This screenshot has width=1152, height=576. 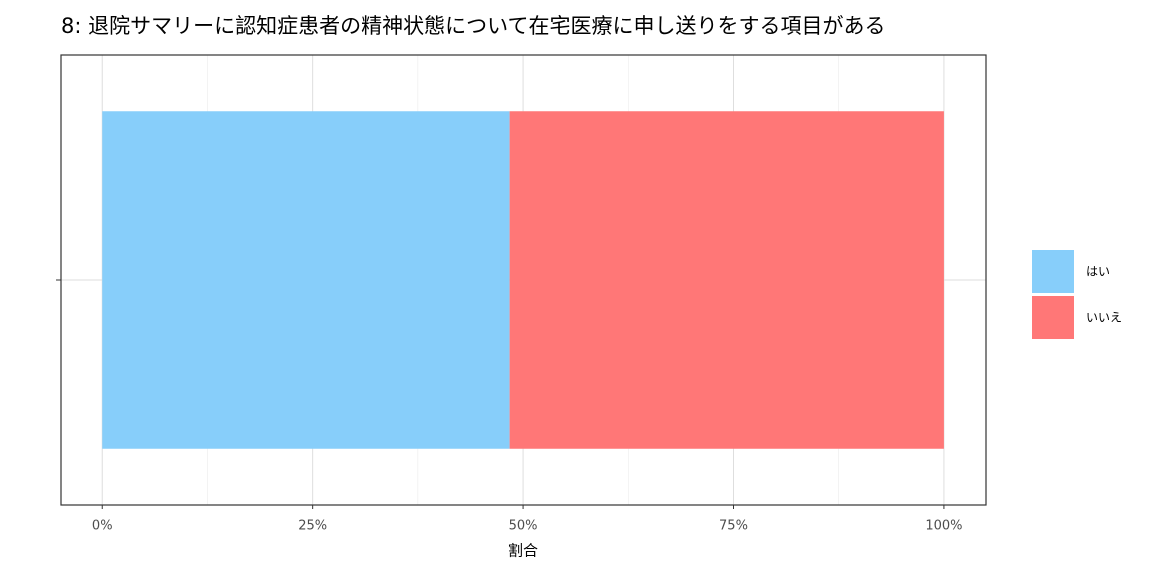 What do you see at coordinates (1098, 272) in the screenshot?
I see `legend-label: はい` at bounding box center [1098, 272].